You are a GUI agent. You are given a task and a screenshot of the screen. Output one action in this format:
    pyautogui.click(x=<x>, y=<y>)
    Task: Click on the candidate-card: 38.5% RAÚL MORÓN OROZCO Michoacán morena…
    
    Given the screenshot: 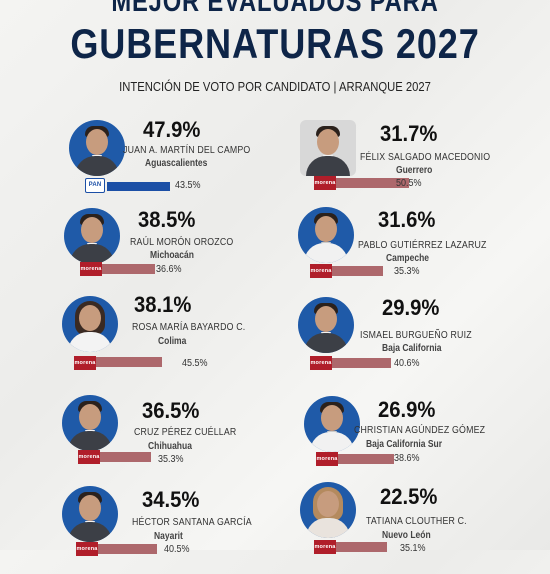 What is the action you would take?
    pyautogui.click(x=187, y=250)
    